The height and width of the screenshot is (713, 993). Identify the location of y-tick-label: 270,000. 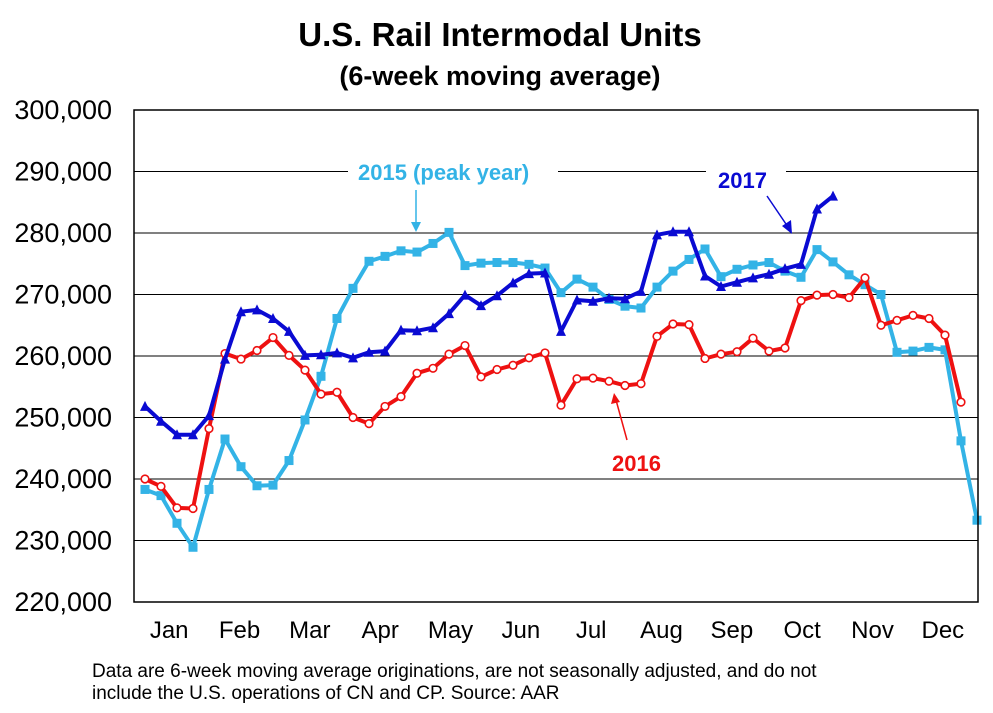
(63, 295).